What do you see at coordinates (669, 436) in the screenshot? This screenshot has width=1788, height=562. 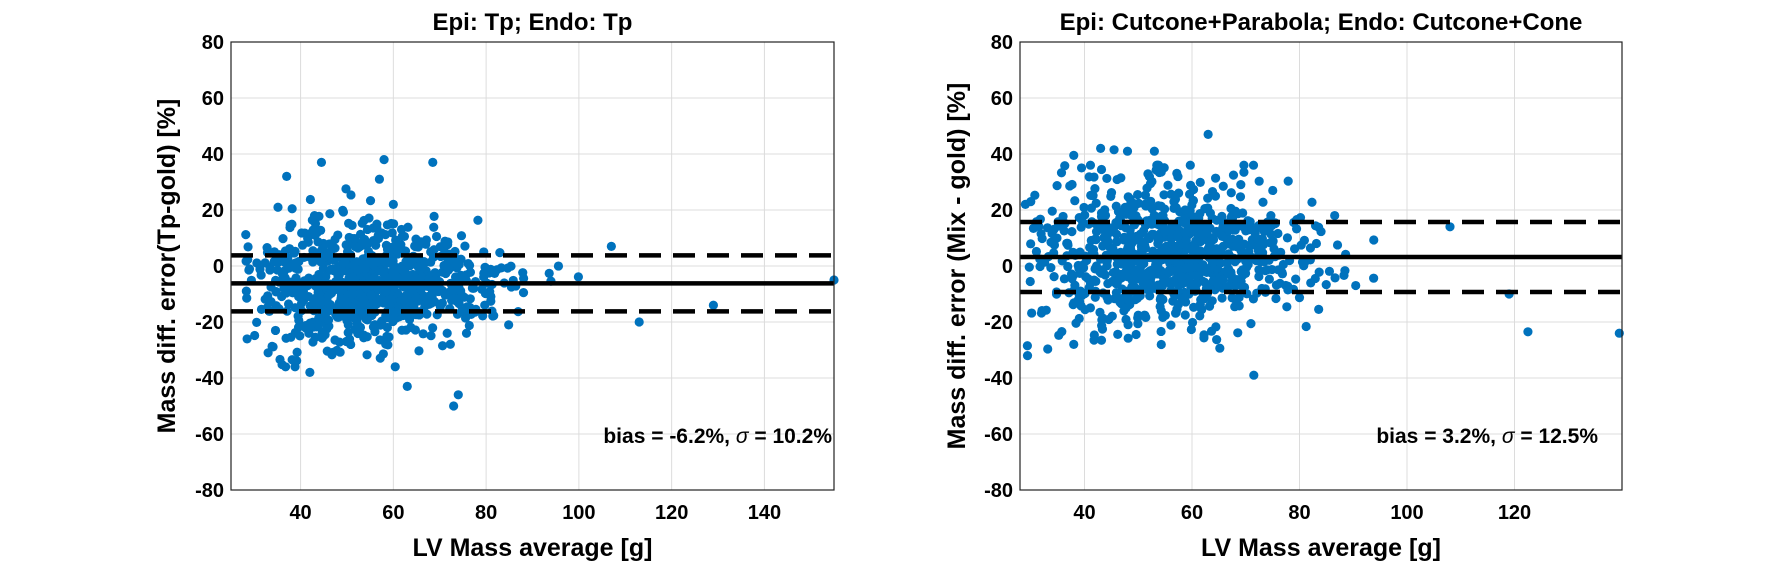 I see `annotation-prefix: bias = -6.2%,` at bounding box center [669, 436].